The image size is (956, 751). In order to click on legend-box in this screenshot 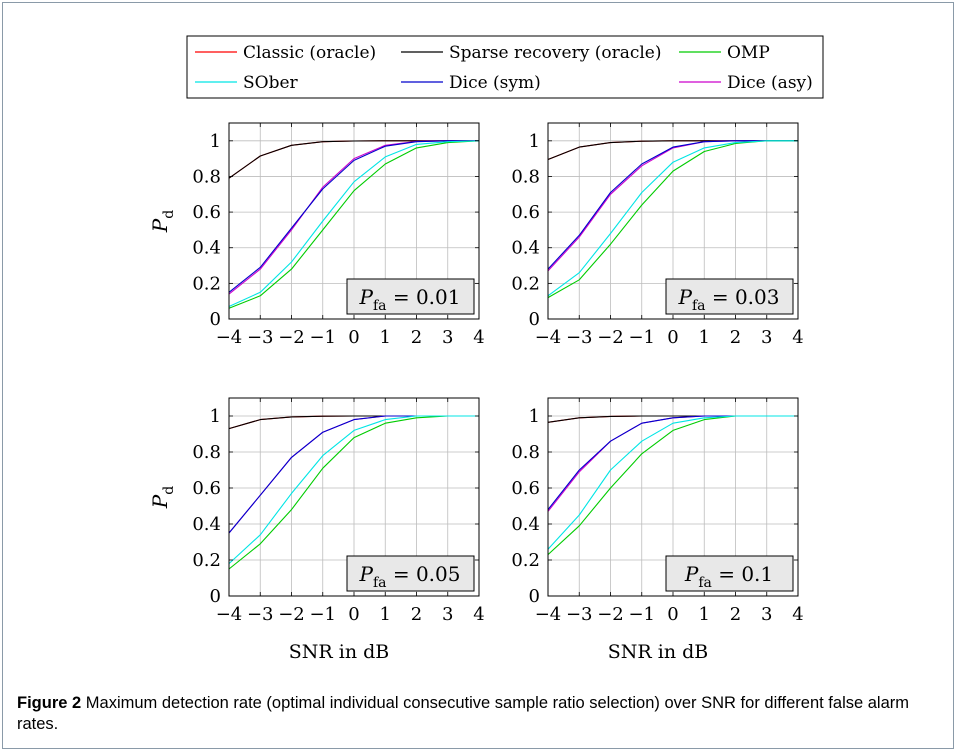, I will do `click(505, 67)`.